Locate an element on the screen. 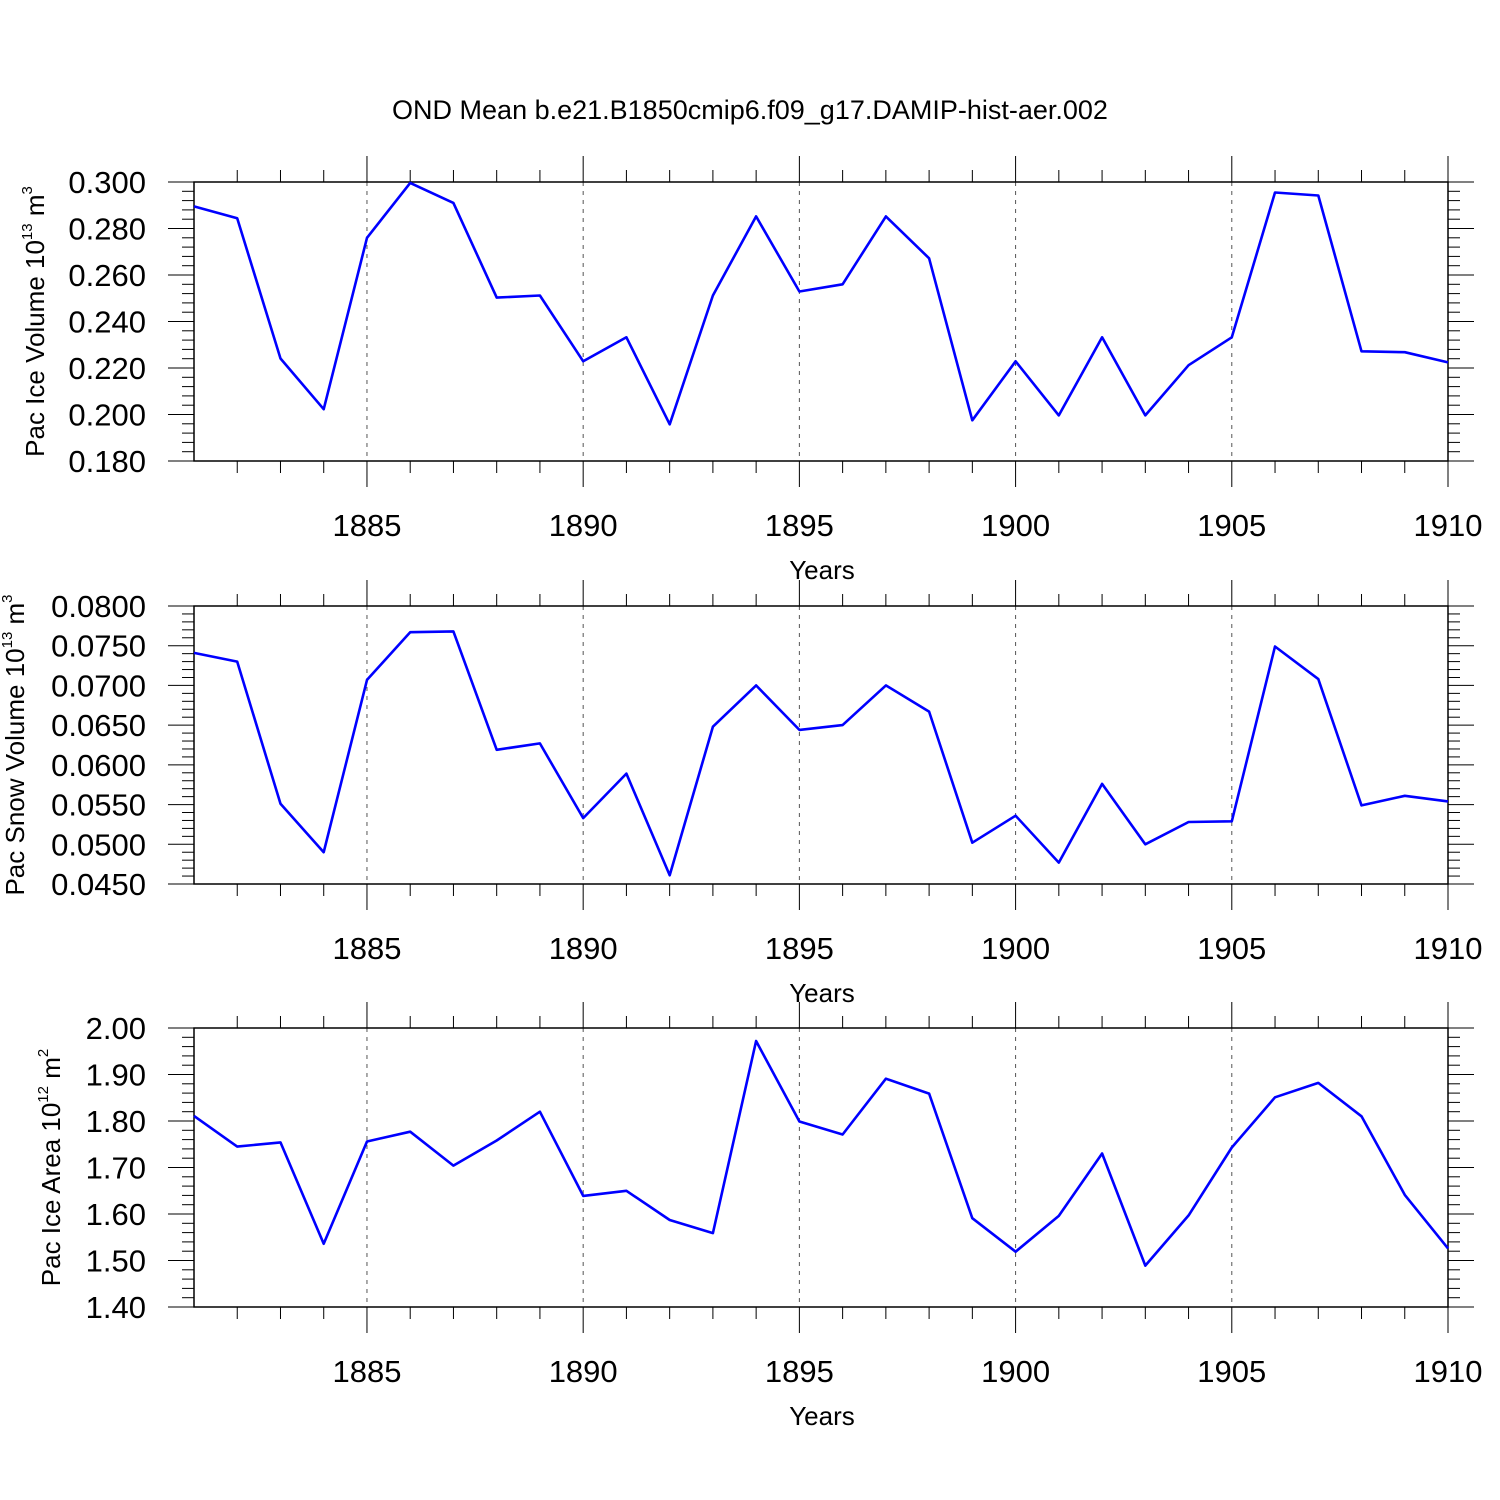  y-tick-label: 0.180 is located at coordinates (107, 461).